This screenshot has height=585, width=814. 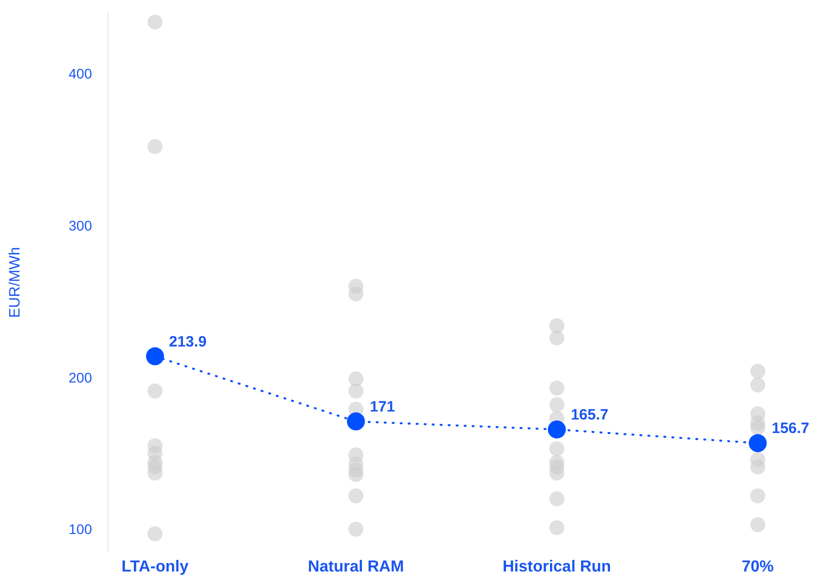 What do you see at coordinates (155, 567) in the screenshot?
I see `x-tick-label: LTA-only` at bounding box center [155, 567].